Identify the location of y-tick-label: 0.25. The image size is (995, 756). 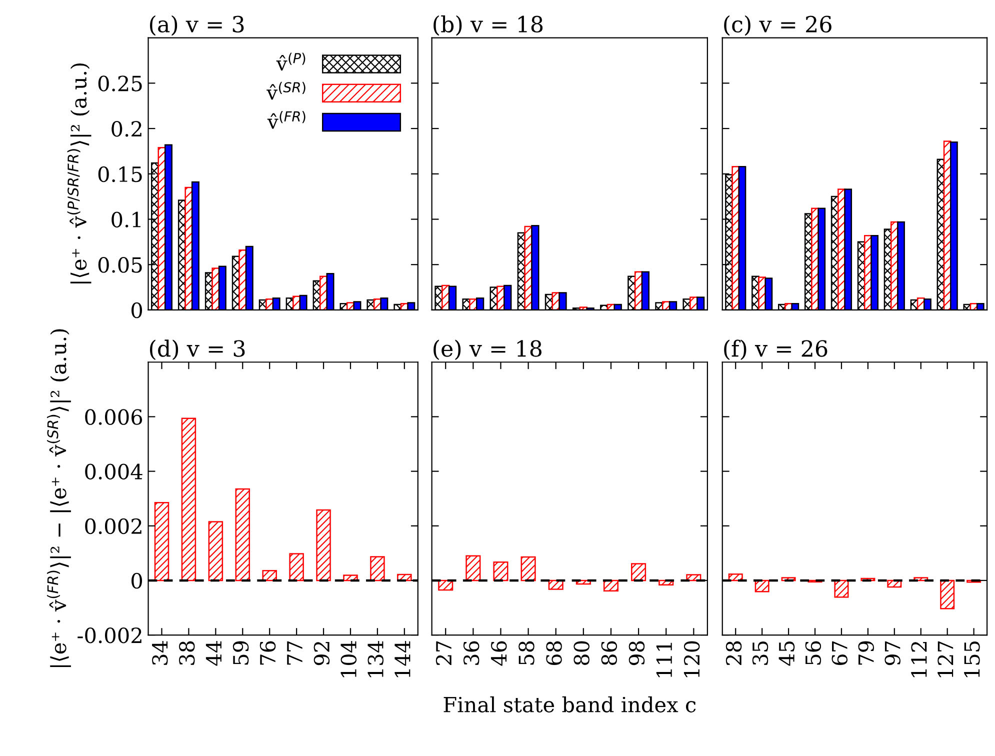
(120, 84).